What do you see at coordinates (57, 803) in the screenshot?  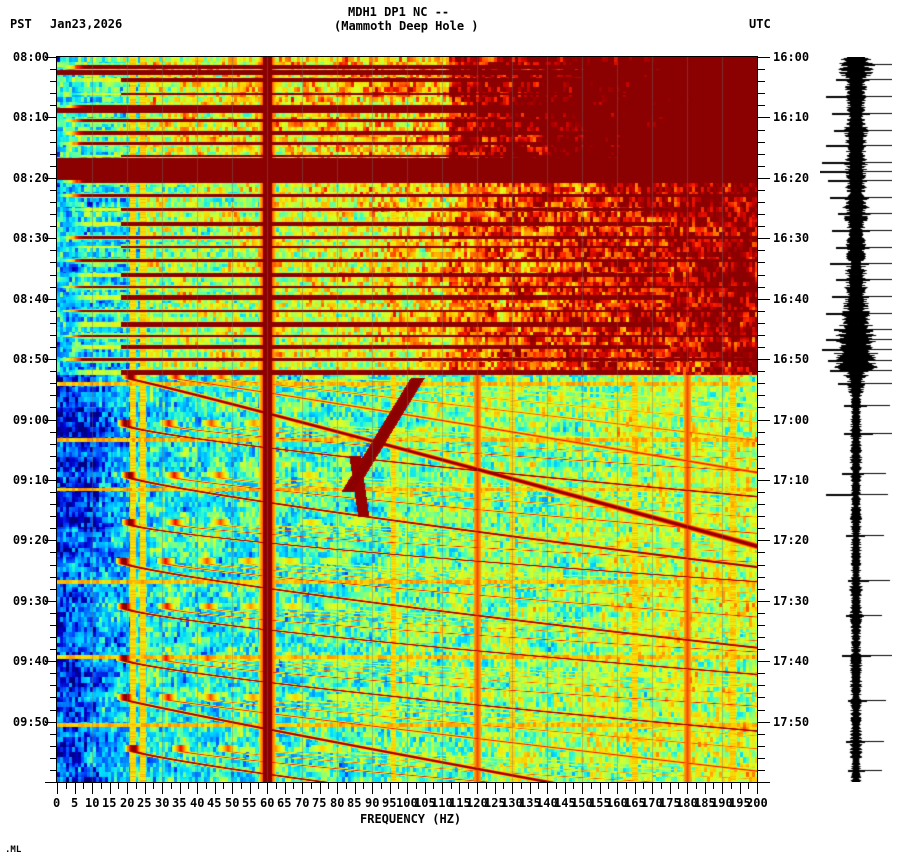 I see `x-axis-label-0: 0` at bounding box center [57, 803].